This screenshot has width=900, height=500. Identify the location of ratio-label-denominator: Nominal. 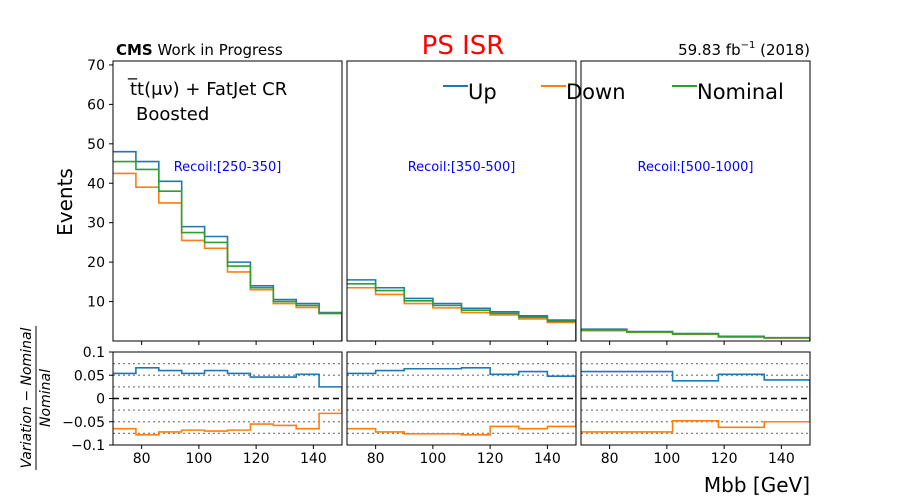
(46, 398).